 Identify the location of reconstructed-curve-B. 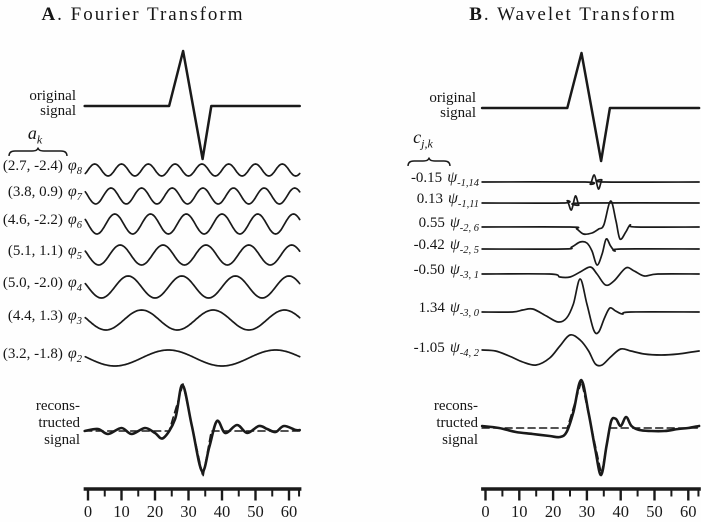
(590, 427).